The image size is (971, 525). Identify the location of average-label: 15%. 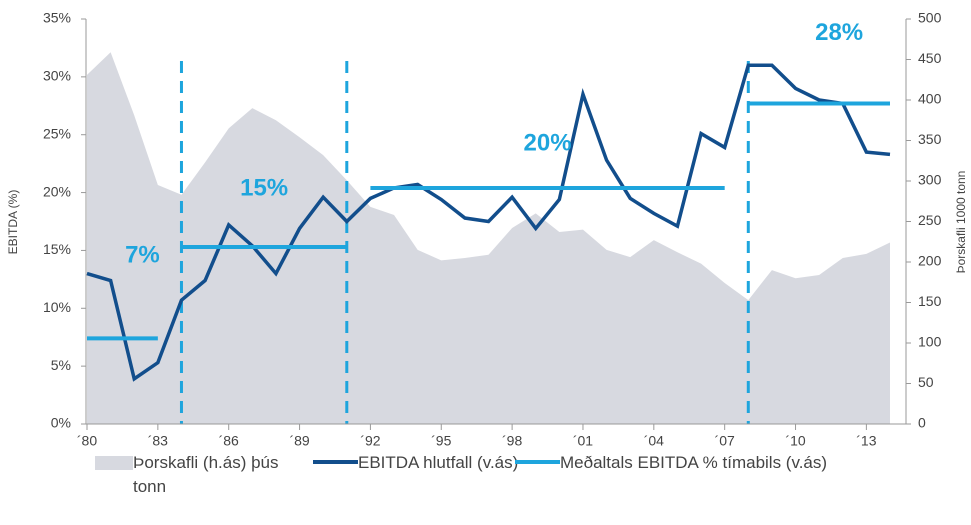
(264, 187).